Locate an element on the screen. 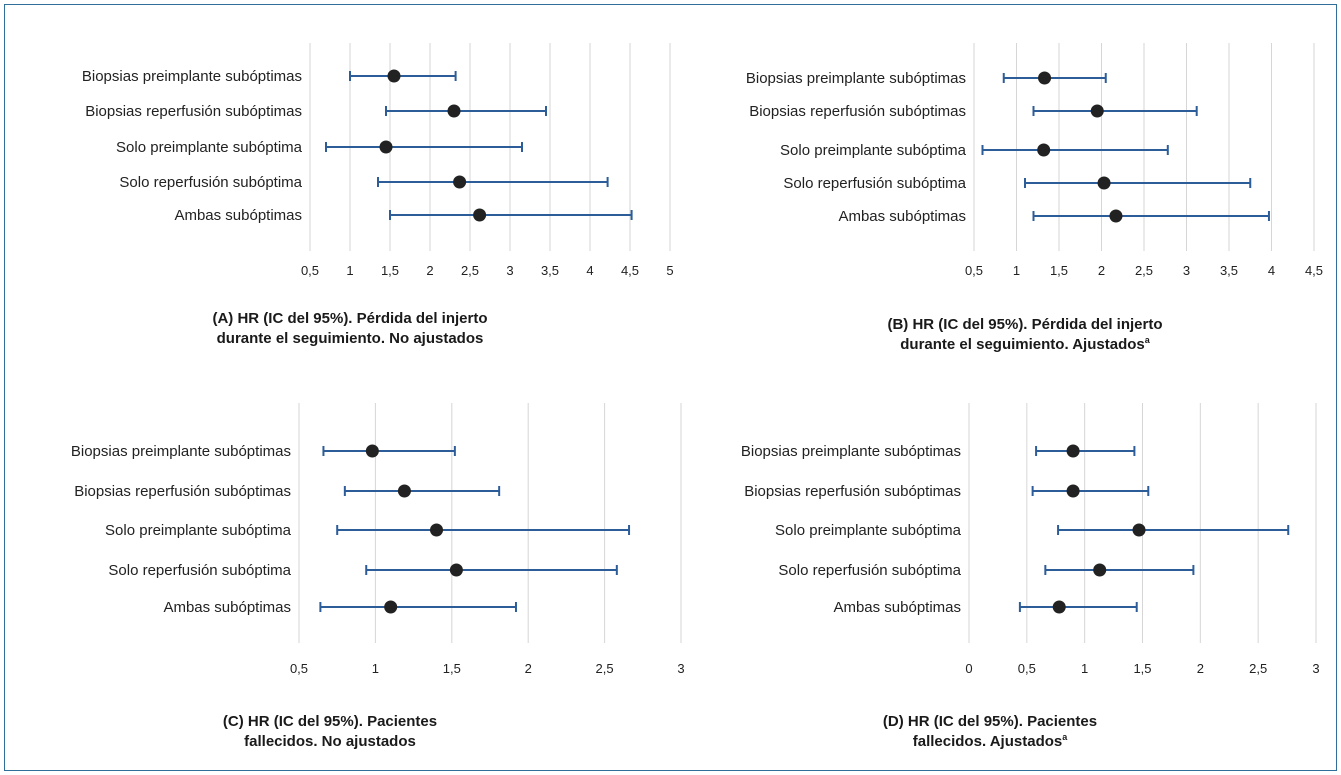  caption-b-line2: durante el seguimiento. Ajustados is located at coordinates (1022, 344).